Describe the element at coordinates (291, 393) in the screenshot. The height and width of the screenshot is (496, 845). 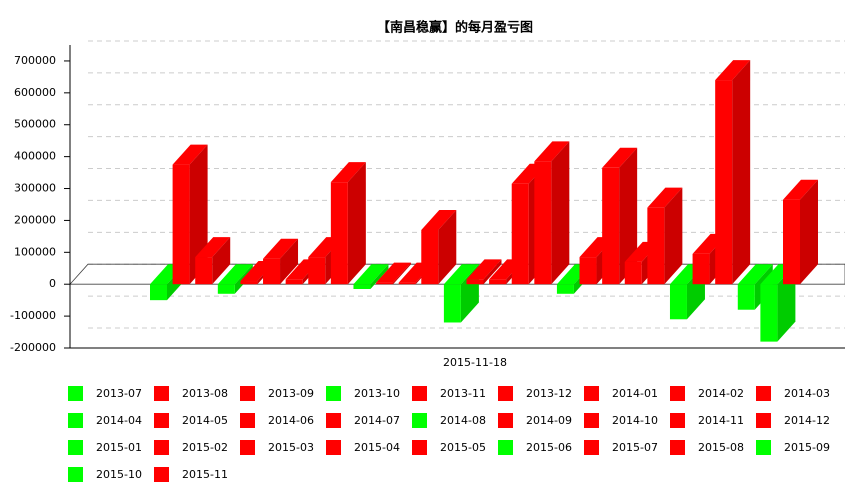
I see `legend-label: 2013-09` at that location.